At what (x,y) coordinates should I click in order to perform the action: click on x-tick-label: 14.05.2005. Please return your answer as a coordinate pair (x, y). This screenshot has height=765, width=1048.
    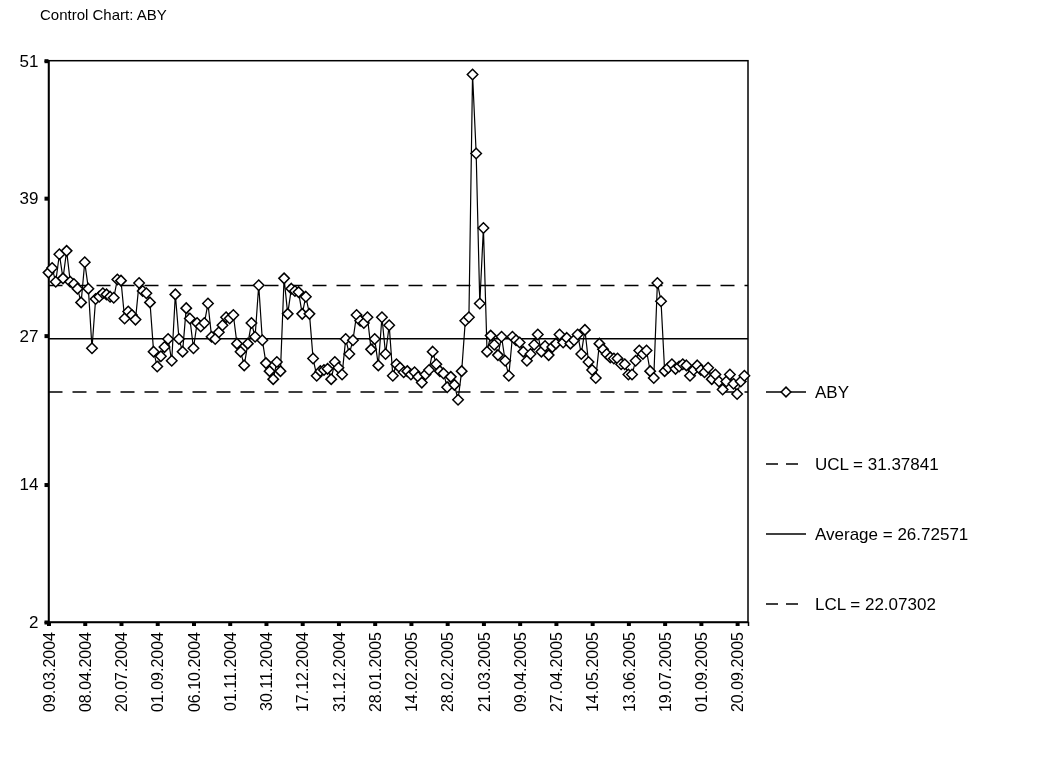
    Looking at the image, I should click on (593, 672).